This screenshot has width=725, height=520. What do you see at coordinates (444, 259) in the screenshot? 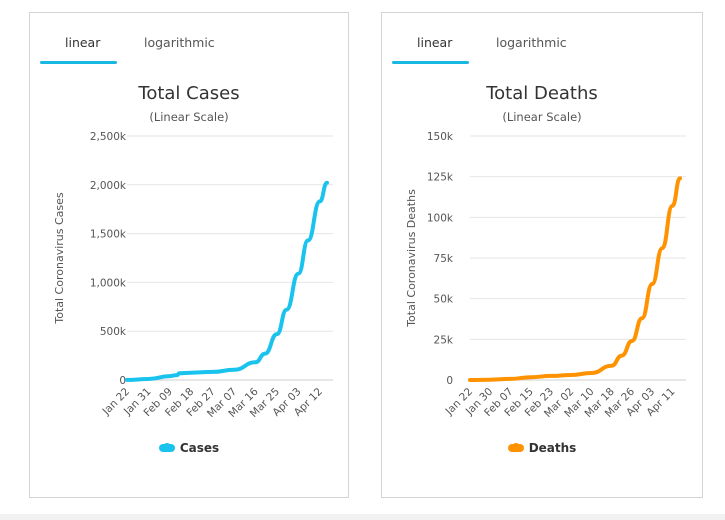
I see `y-tick-label: 75k` at bounding box center [444, 259].